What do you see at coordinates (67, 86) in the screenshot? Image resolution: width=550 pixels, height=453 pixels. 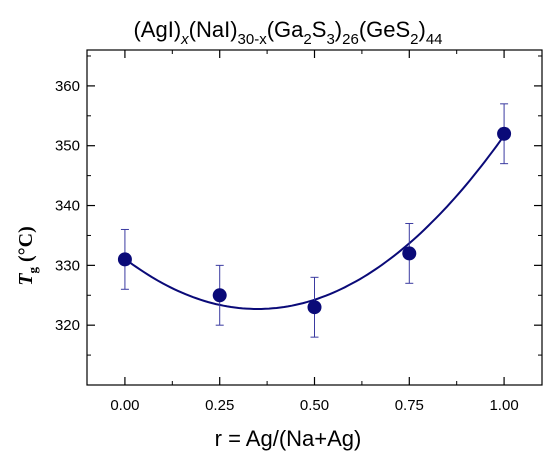 I see `y-tick-label: 360` at bounding box center [67, 86].